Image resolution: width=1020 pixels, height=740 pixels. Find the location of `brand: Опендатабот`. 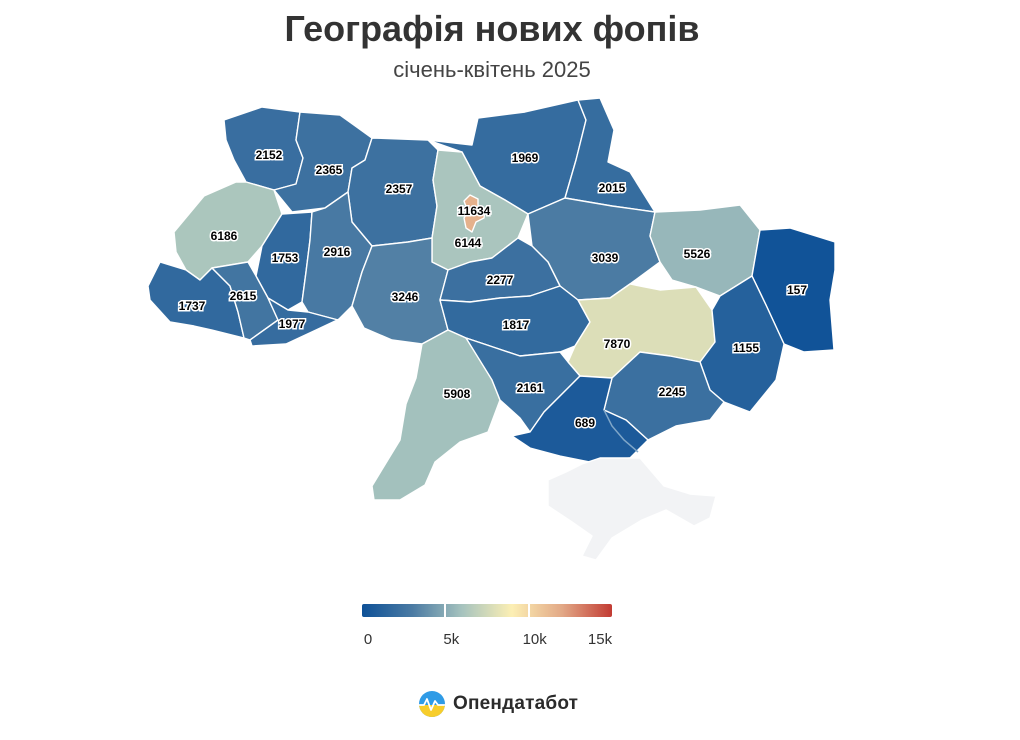

brand: Опендатабот is located at coordinates (498, 704).